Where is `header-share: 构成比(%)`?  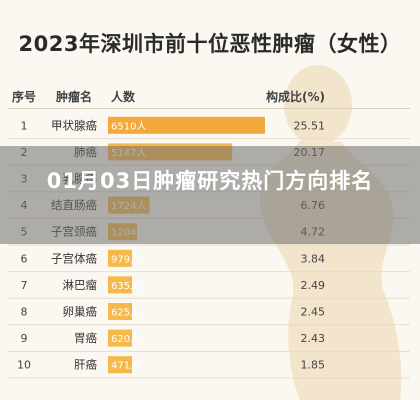
header-share: 构成比(%) is located at coordinates (295, 97).